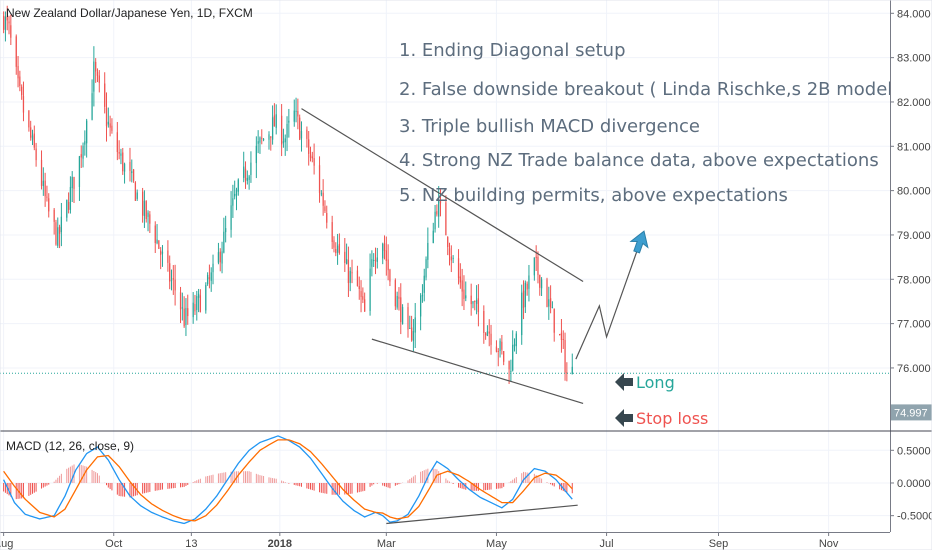  I want to click on marker-stop-loss: Stop loss, so click(661, 418).